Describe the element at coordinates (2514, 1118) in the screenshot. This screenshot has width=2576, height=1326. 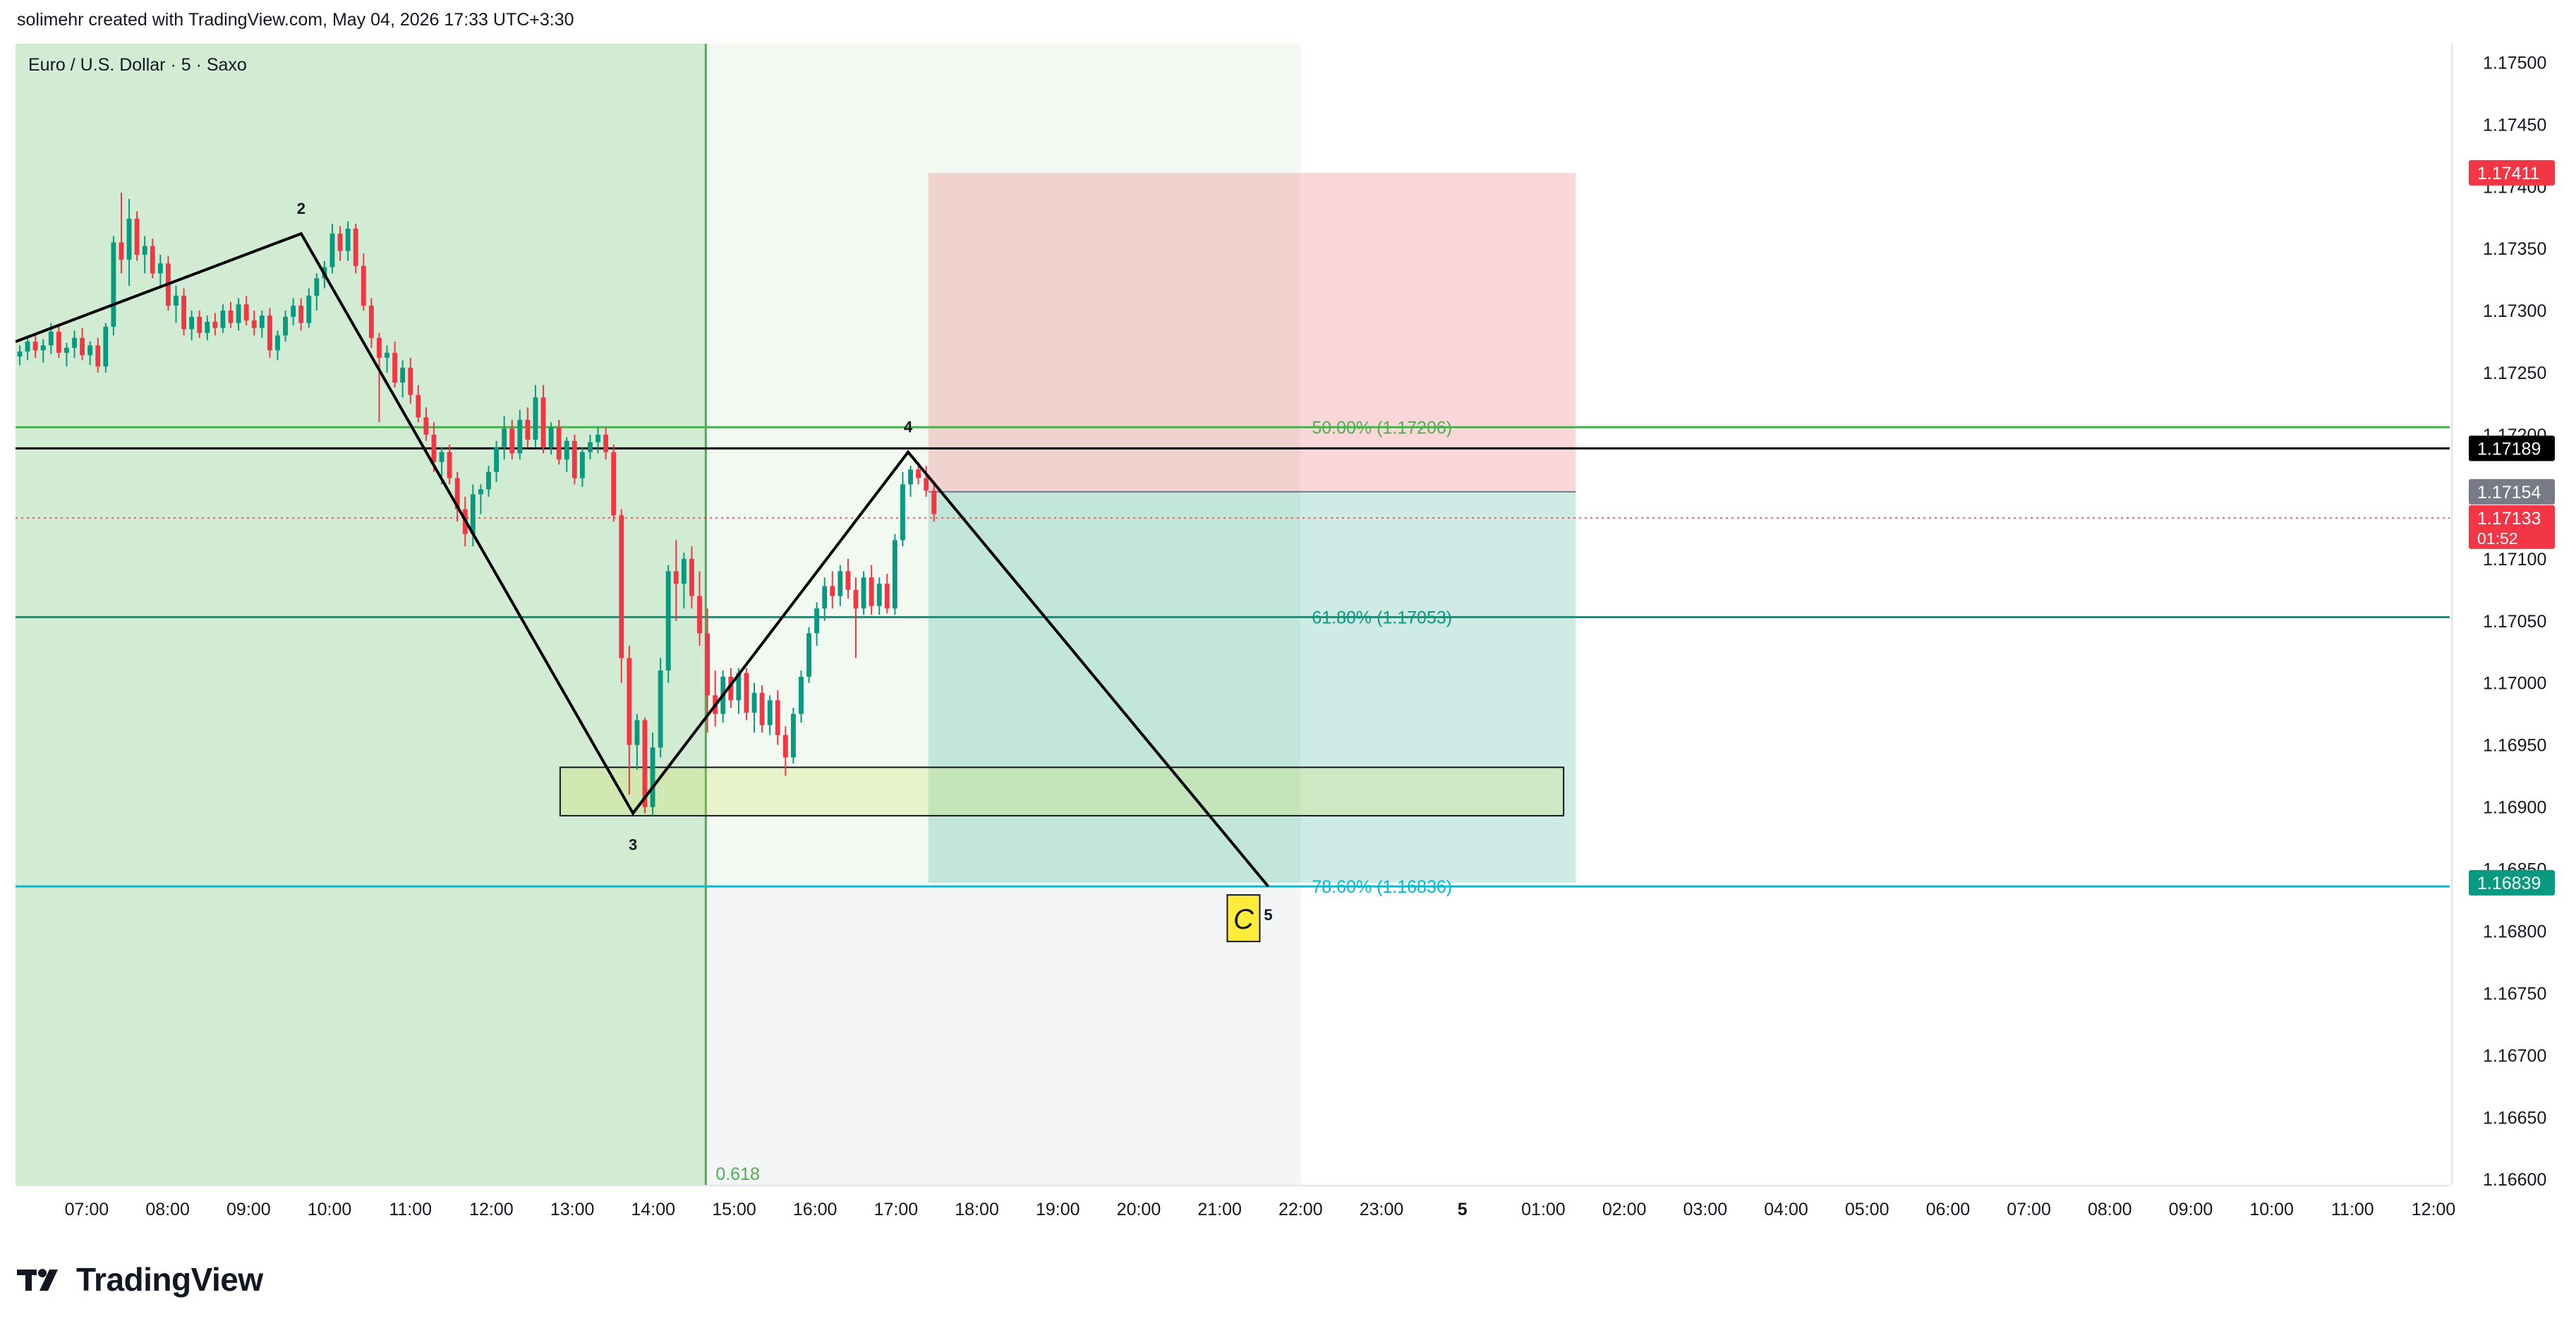
I see `price-tick-label: 1.16650` at that location.